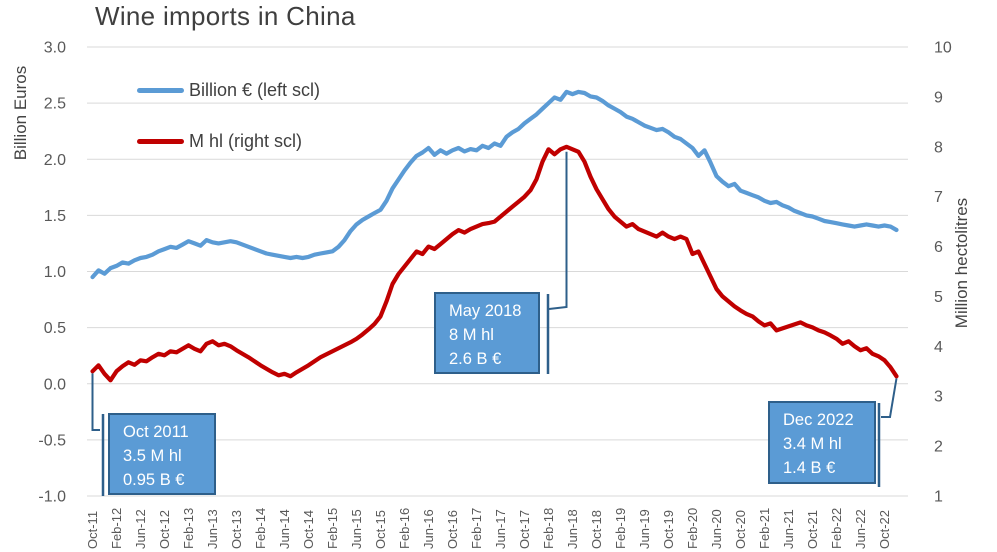 This screenshot has width=997, height=552. What do you see at coordinates (764, 528) in the screenshot?
I see `x-axis-tick-label: Feb-21` at bounding box center [764, 528].